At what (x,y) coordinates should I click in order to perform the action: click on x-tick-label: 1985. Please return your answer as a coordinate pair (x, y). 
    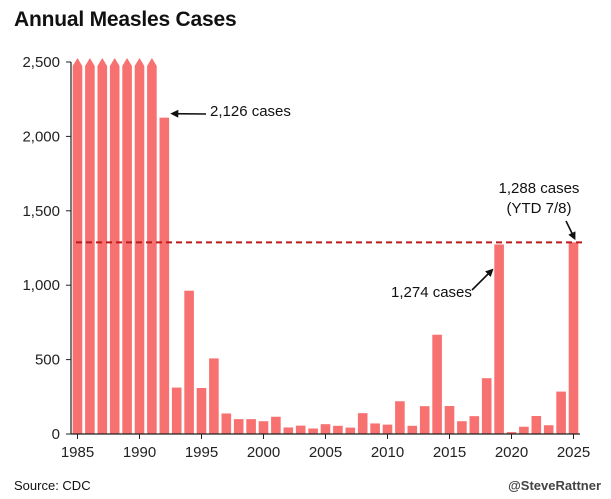
    Looking at the image, I should click on (77, 452).